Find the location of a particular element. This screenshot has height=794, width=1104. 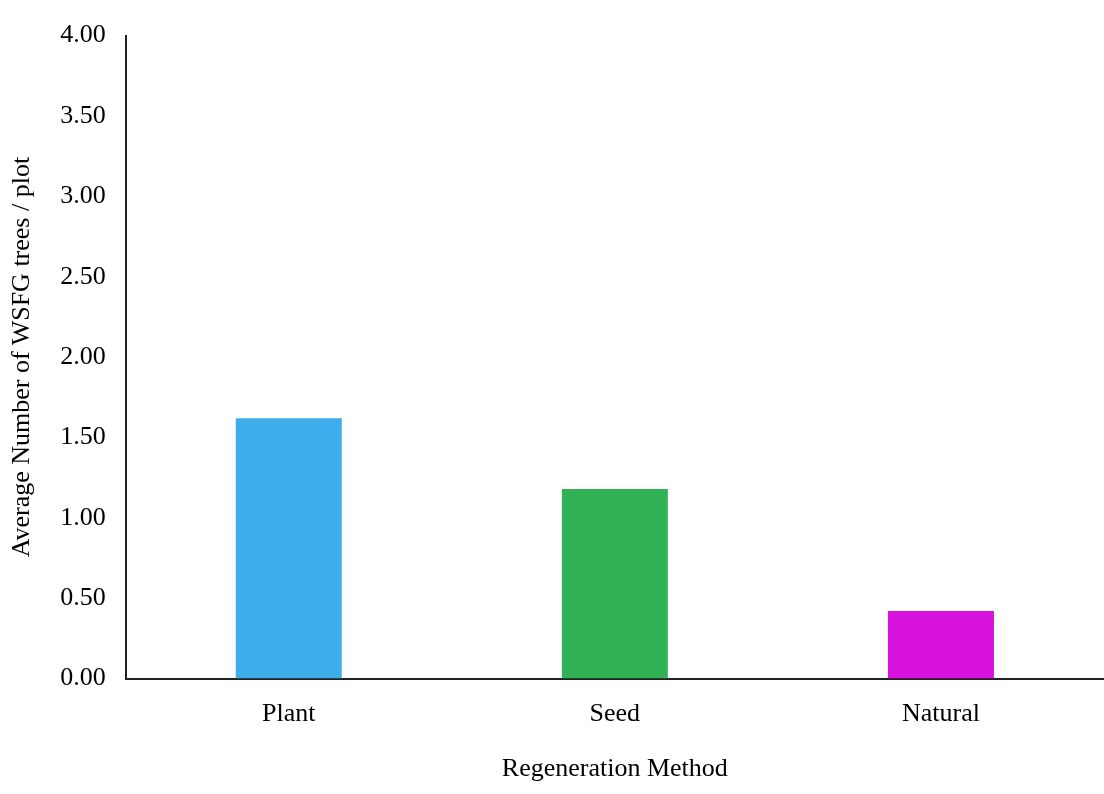

y-tick-label: 2.00 is located at coordinates (83, 355).